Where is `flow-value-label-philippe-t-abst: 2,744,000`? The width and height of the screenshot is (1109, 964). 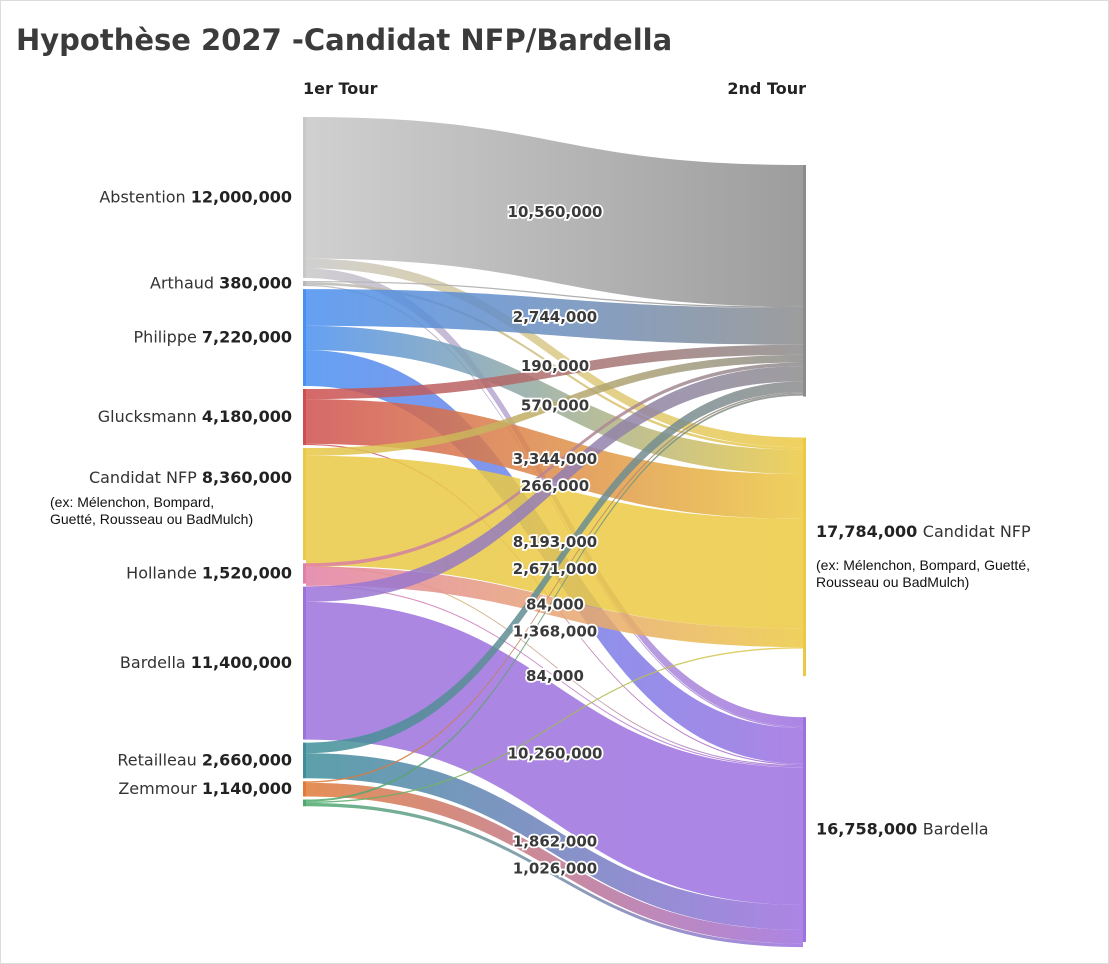
flow-value-label-philippe-t-abst: 2,744,000 is located at coordinates (555, 317).